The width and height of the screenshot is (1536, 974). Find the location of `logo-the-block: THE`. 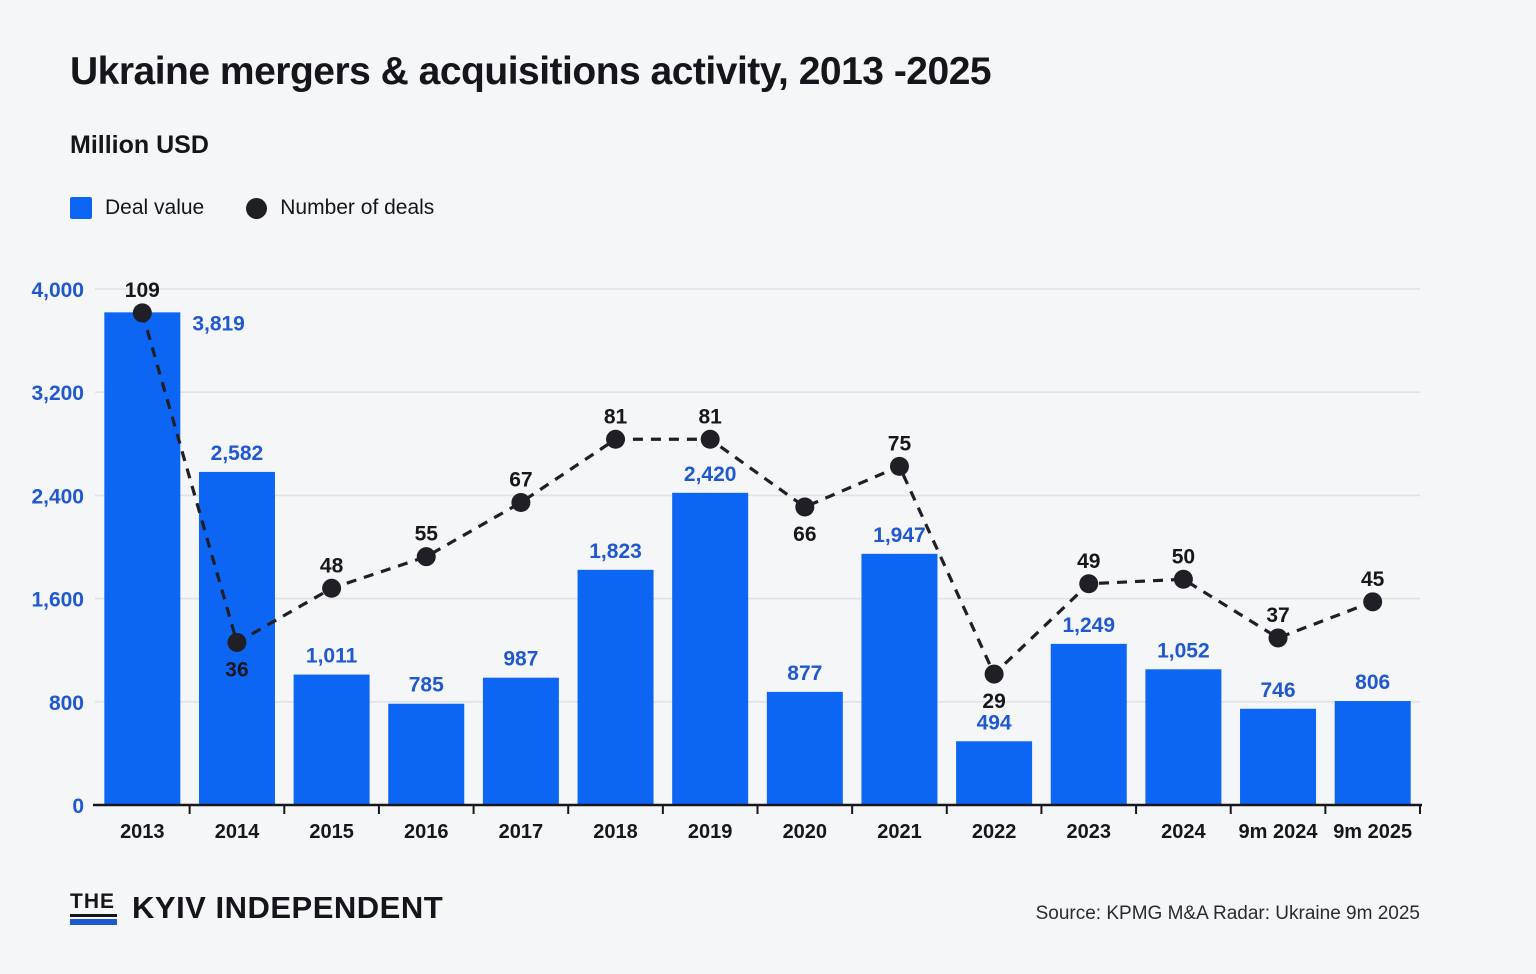

logo-the-block: THE is located at coordinates (93, 908).